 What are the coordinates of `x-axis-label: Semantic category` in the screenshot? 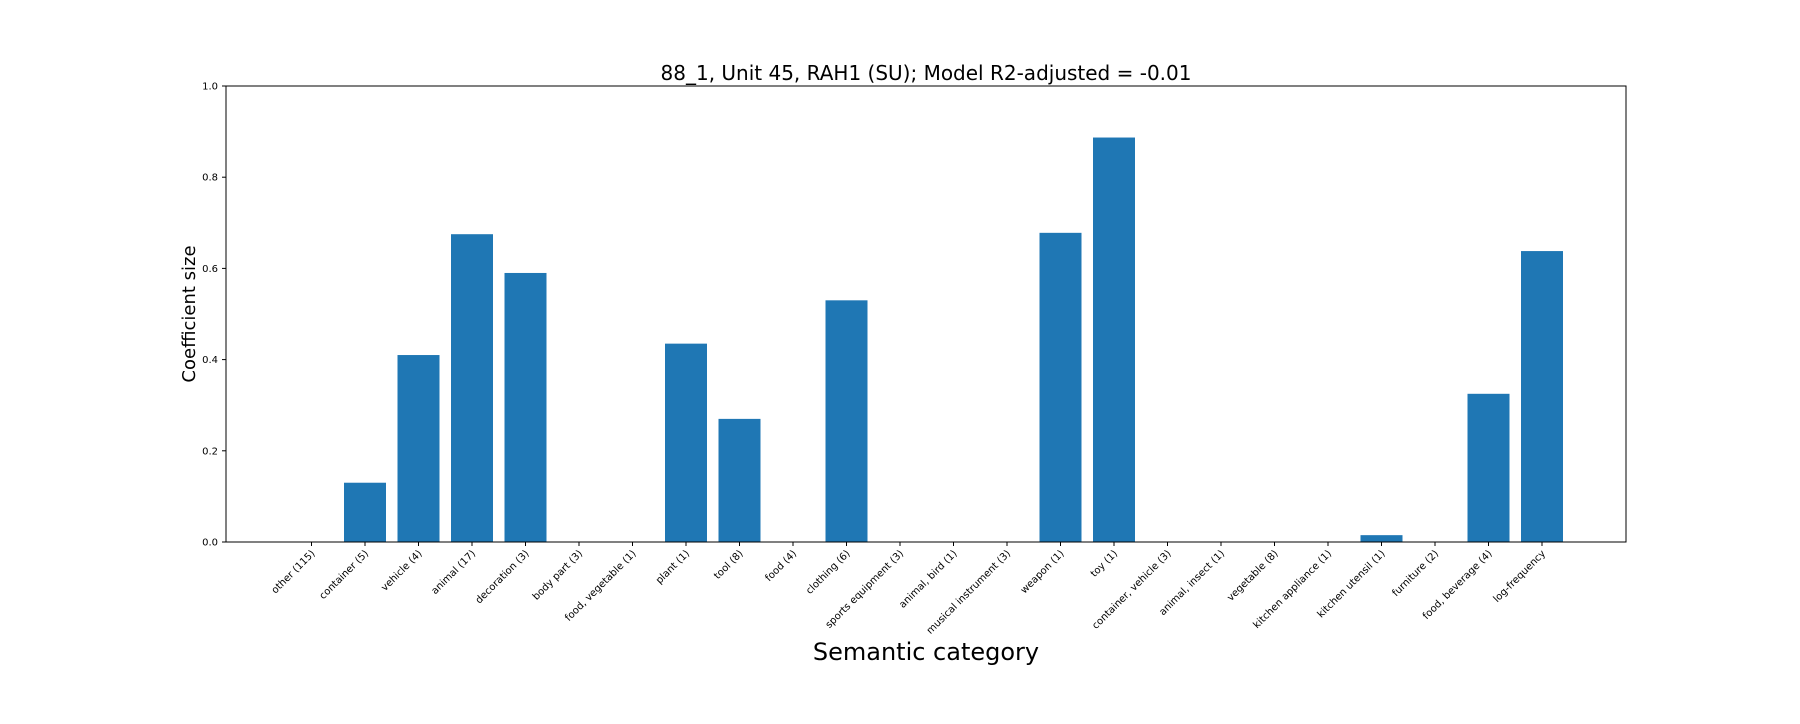 It's located at (926, 652).